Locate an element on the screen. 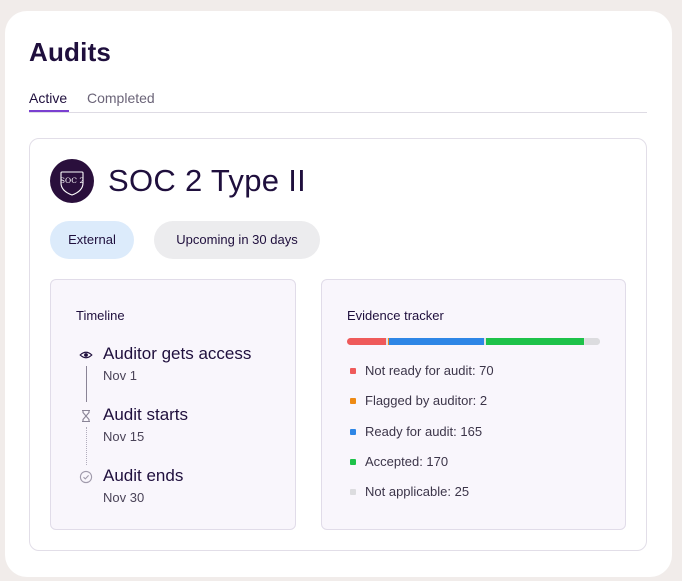 The height and width of the screenshot is (581, 682). audit-type-badge: External is located at coordinates (92, 240).